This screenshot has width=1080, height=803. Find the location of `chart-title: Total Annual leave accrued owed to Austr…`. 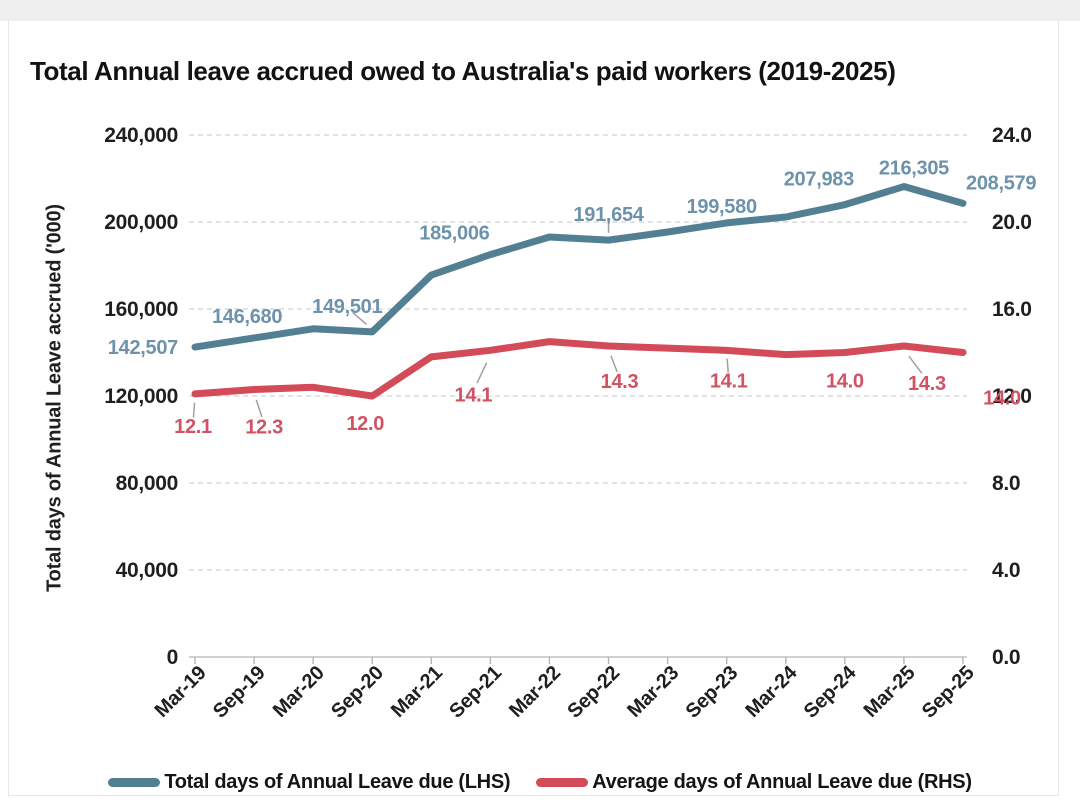

chart-title: Total Annual leave accrued owed to Austr… is located at coordinates (463, 71).